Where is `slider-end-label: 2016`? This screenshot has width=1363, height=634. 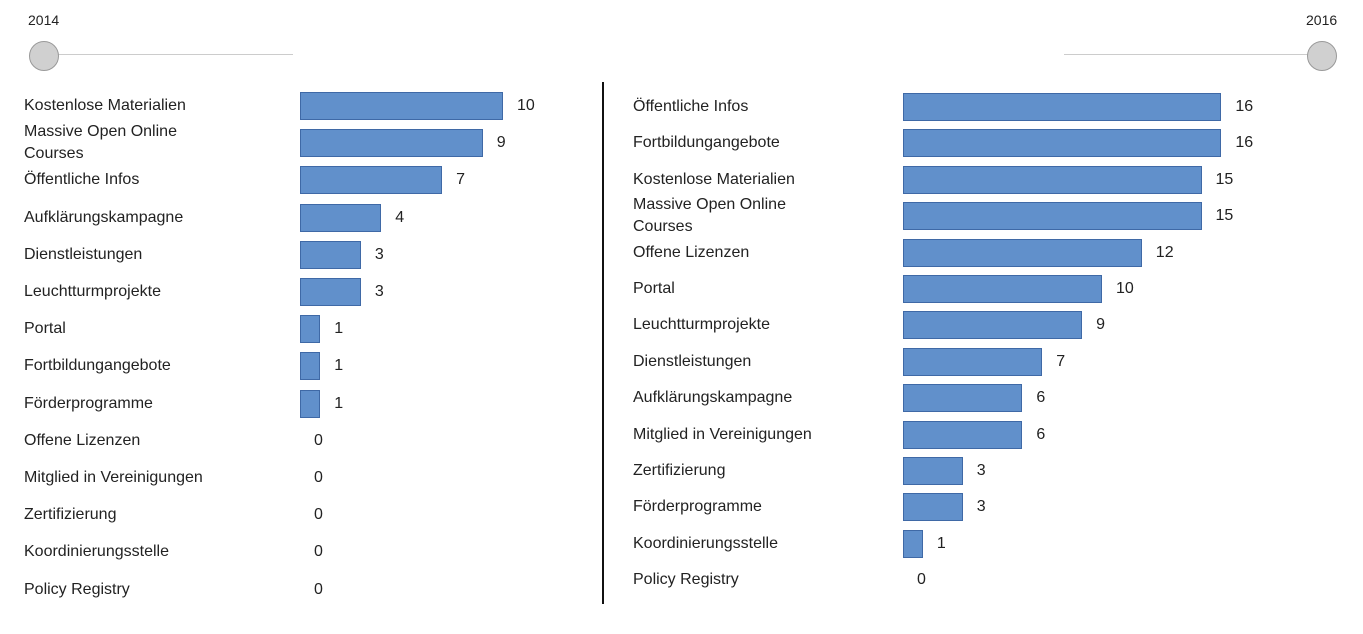 slider-end-label: 2016 is located at coordinates (1322, 20).